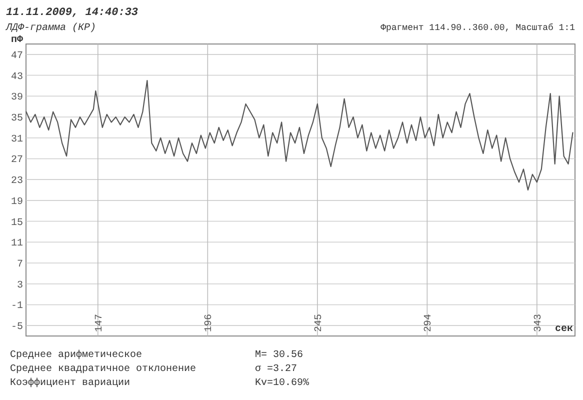 The image size is (583, 400). I want to click on y-tick-label: 47, so click(16, 56).